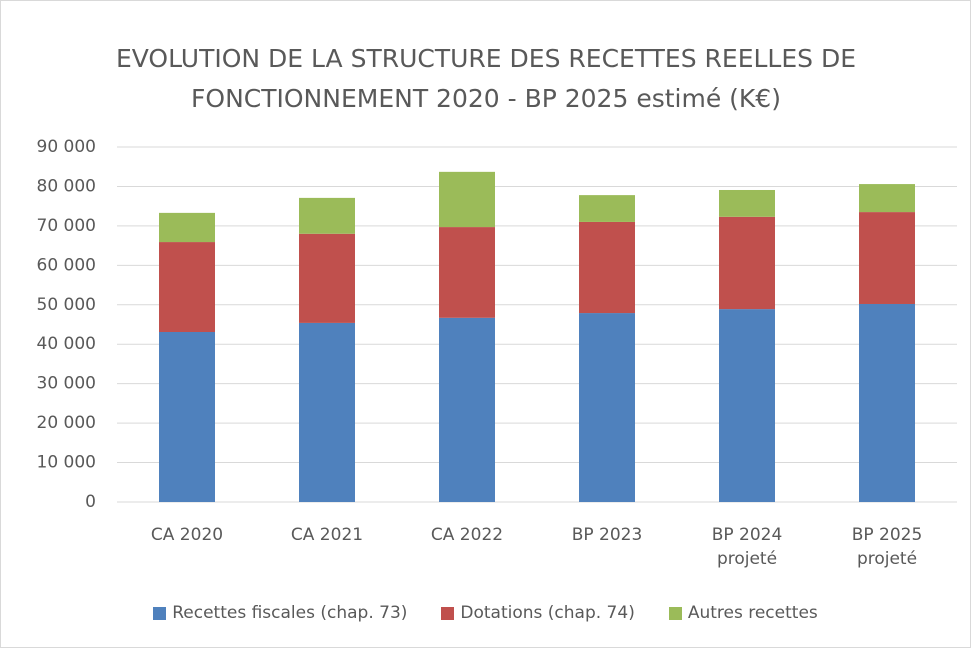 Image resolution: width=971 pixels, height=648 pixels. I want to click on legend-label: Recettes fiscales (chap. 73), so click(290, 613).